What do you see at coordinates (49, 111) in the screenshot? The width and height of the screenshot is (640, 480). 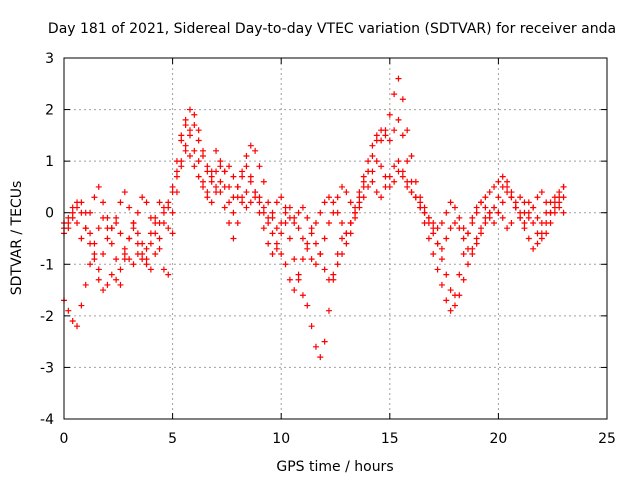 I see `y-tick-label: 2` at bounding box center [49, 111].